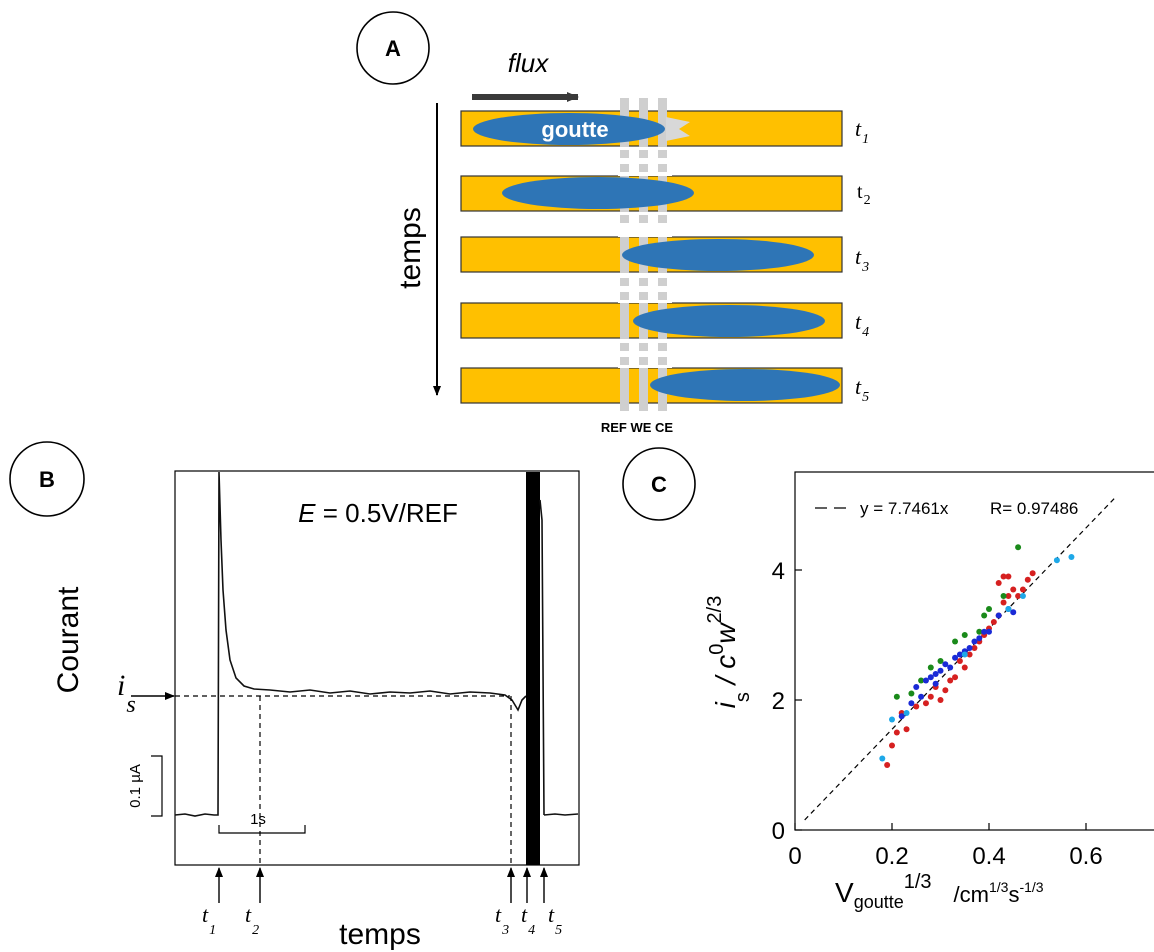 This screenshot has height=952, width=1154. What do you see at coordinates (350, 644) in the screenshot?
I see `current-trace` at bounding box center [350, 644].